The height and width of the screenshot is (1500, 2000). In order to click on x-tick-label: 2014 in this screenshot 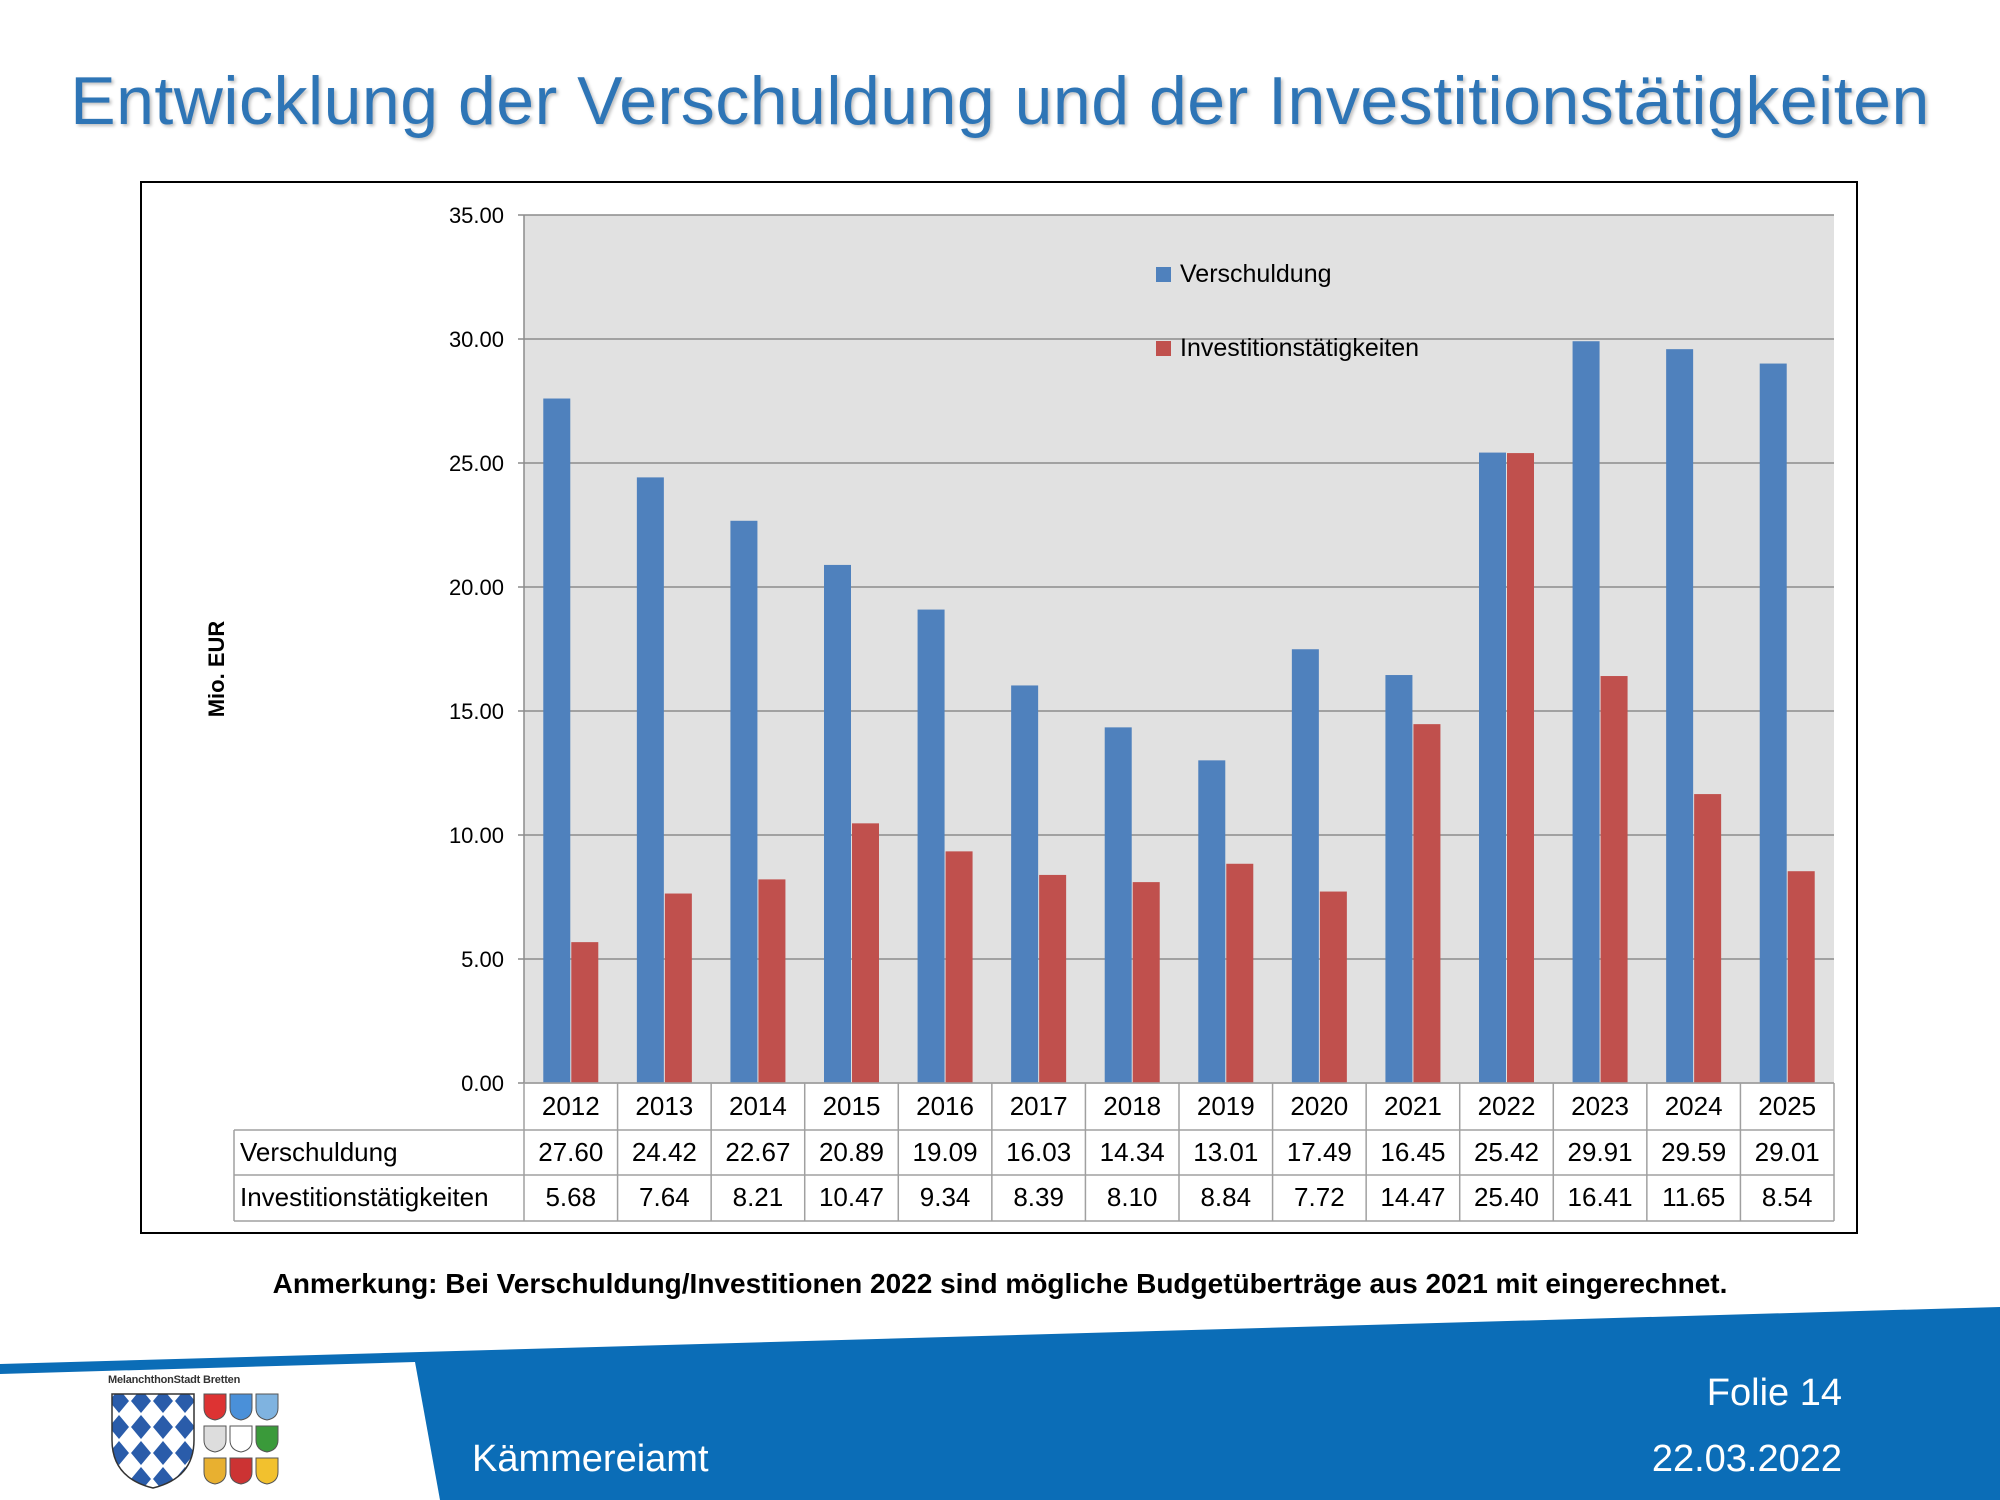, I will do `click(758, 1106)`.